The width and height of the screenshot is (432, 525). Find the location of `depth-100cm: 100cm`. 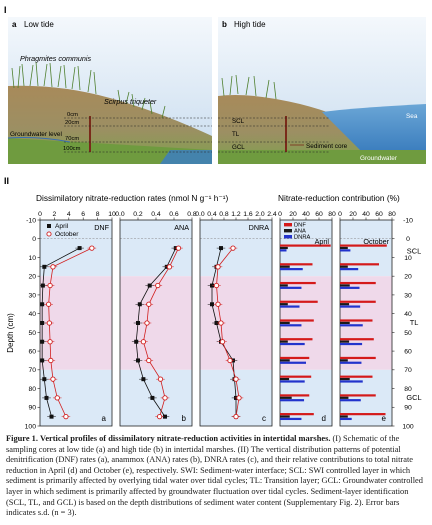

depth-100cm: 100cm is located at coordinates (72, 149).